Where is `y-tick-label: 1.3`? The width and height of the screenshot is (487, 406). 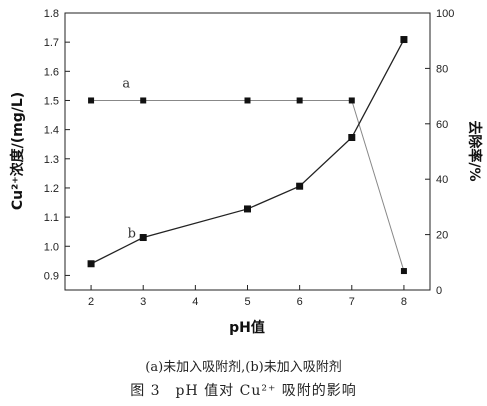 y-tick-label: 1.3 is located at coordinates (51, 160).